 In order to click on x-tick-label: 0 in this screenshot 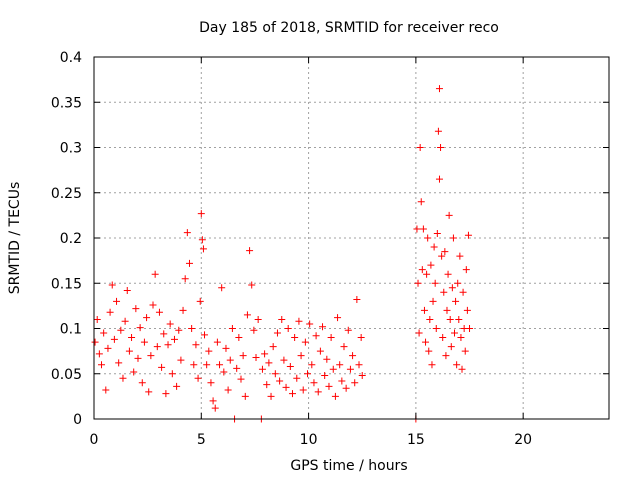, I will do `click(94, 440)`.